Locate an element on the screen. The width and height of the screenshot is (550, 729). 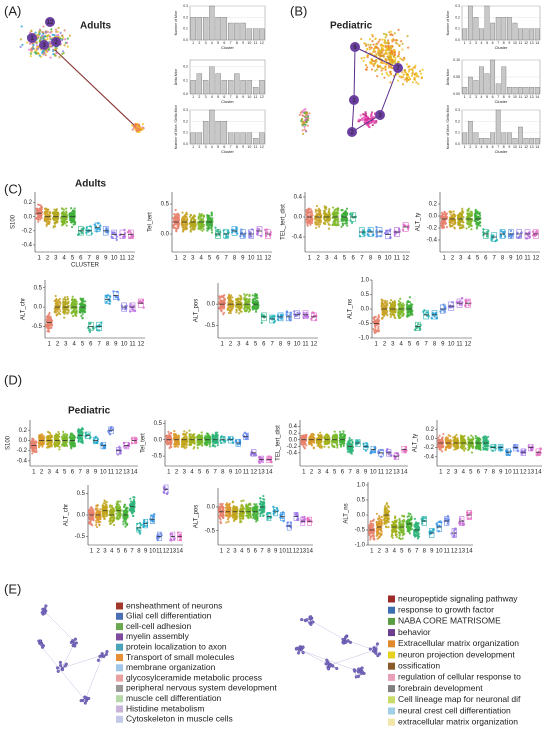
y-tick-label: 0.1 is located at coordinates (457, 133).